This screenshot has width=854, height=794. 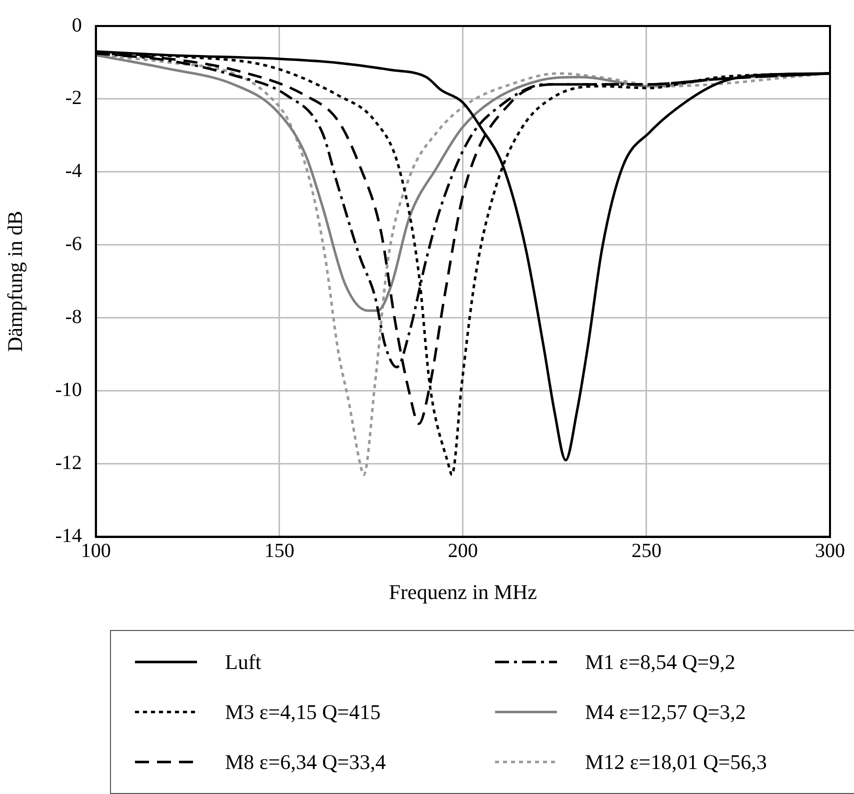 I want to click on legend-label: M12 ε=18,01 Q=56,3, so click(x=676, y=762).